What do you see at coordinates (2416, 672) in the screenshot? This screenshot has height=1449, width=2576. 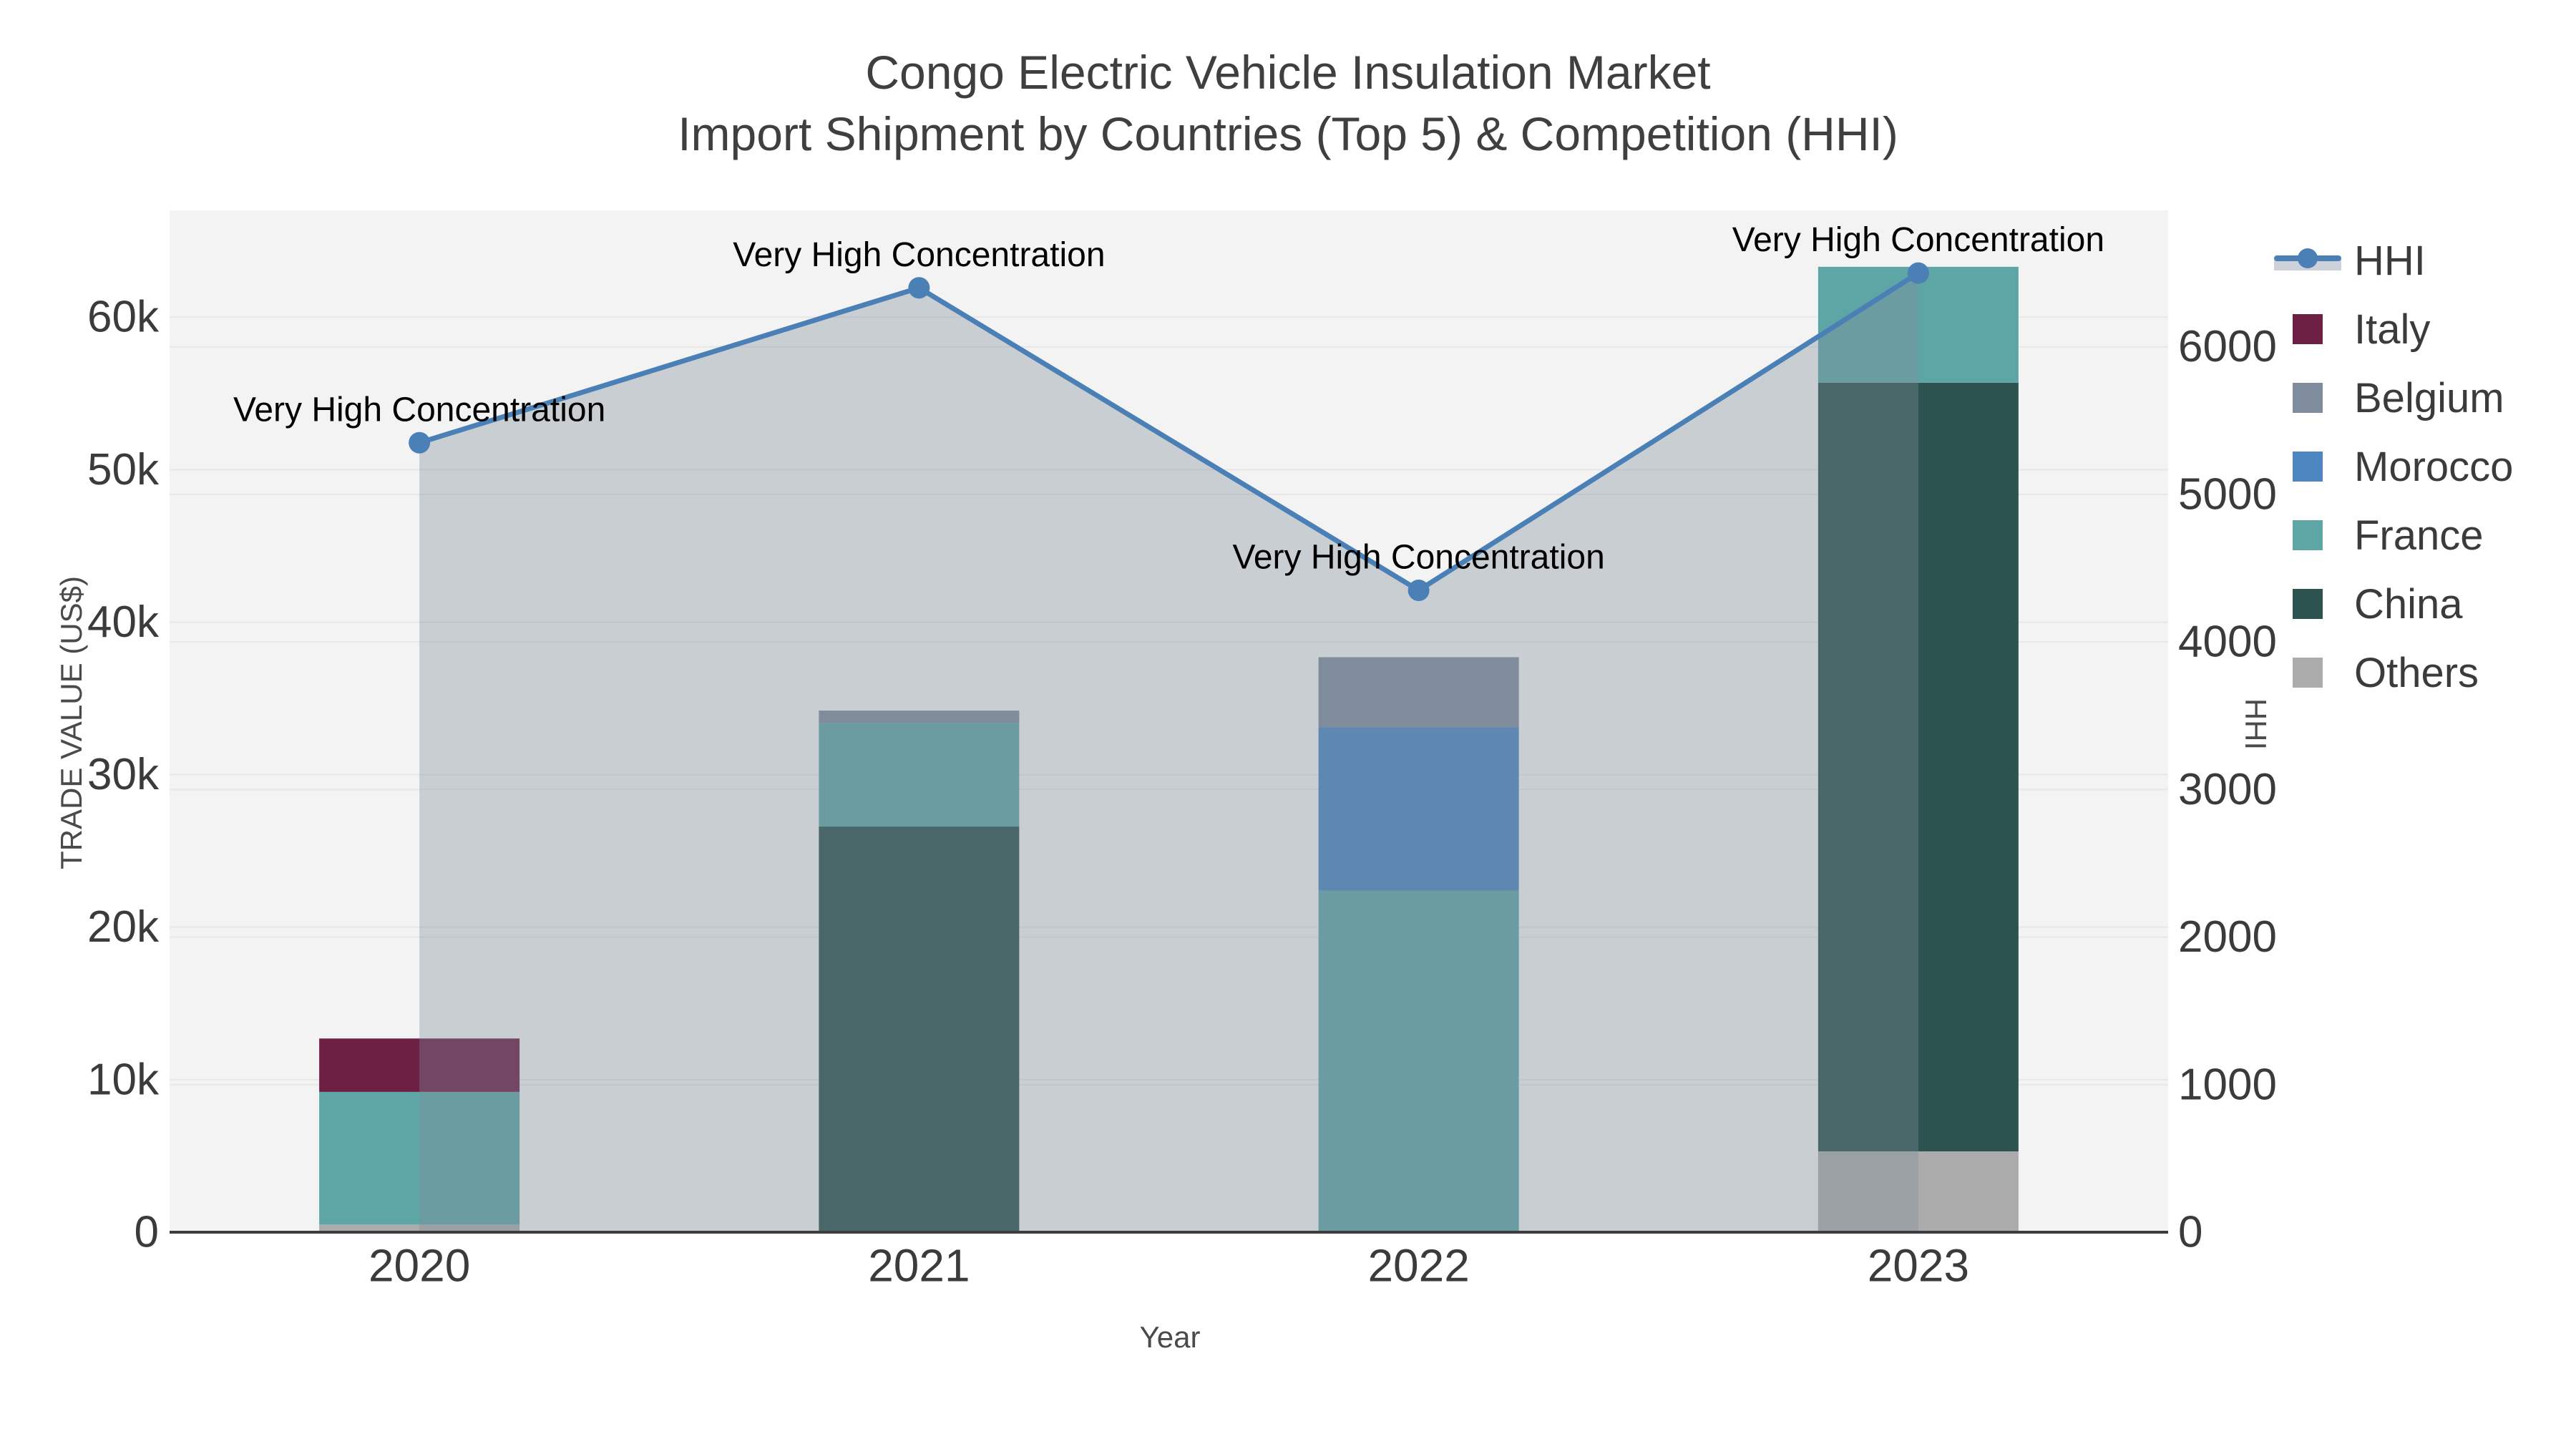 I see `legend-label-others: Others` at bounding box center [2416, 672].